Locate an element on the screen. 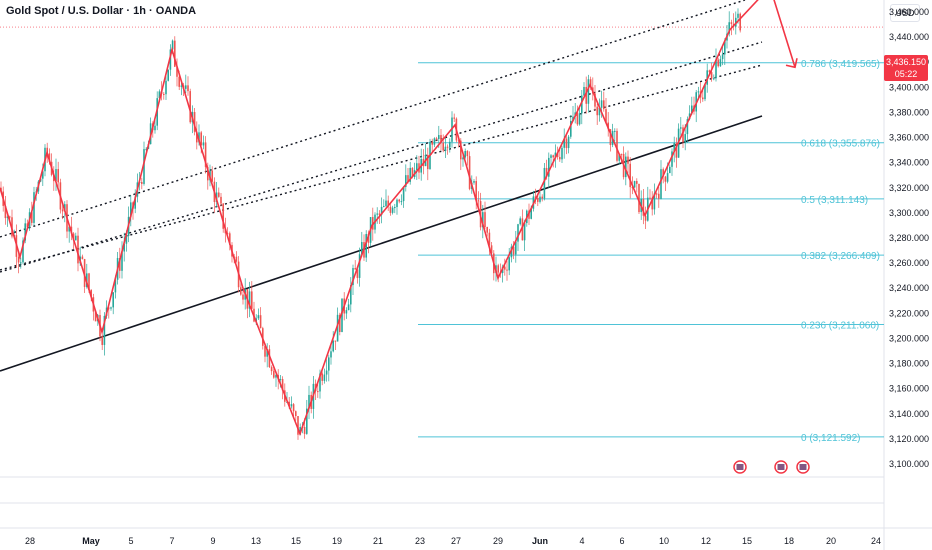  currency-button: USD is located at coordinates (905, 13).